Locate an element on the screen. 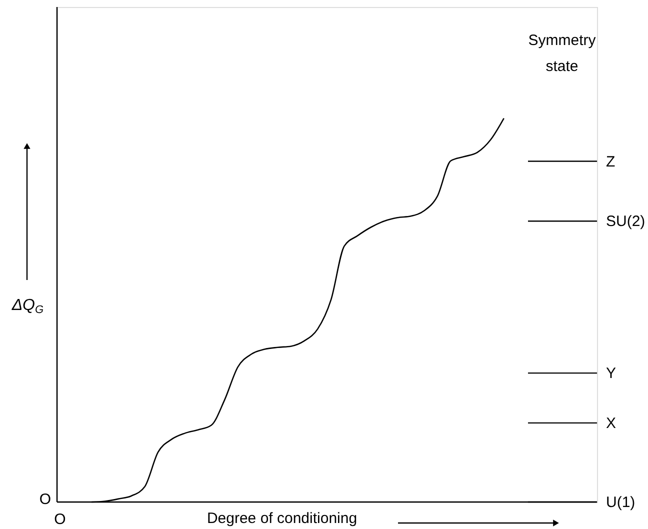 The height and width of the screenshot is (529, 648). ref-line-label: X is located at coordinates (611, 423).